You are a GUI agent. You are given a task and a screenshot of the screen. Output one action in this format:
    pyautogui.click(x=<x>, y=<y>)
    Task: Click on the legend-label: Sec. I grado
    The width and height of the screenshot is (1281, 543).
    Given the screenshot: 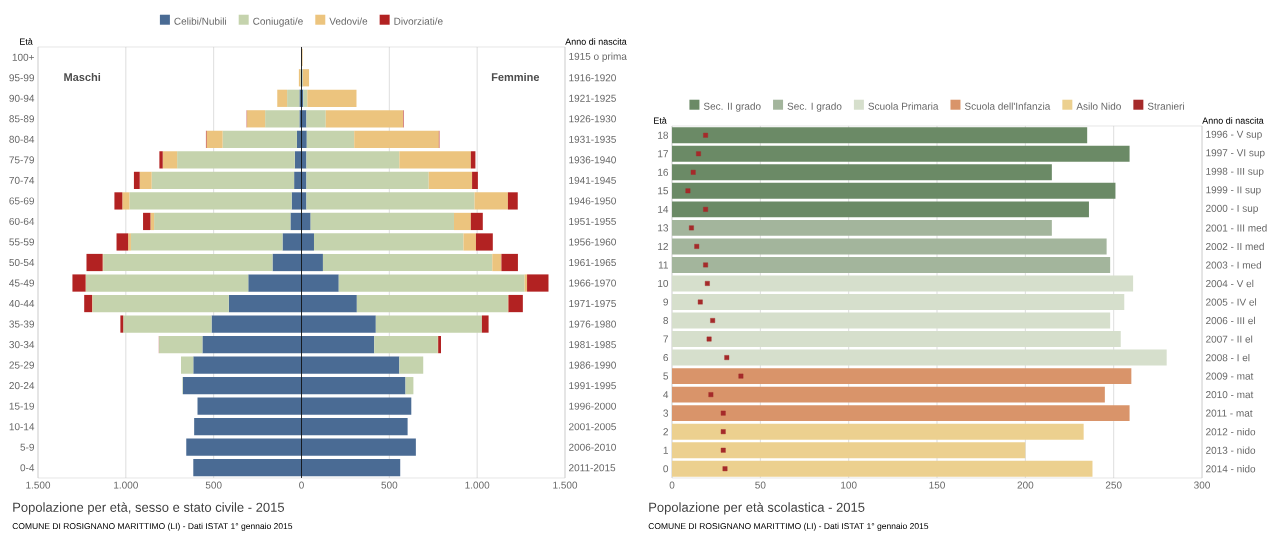 What is the action you would take?
    pyautogui.click(x=814, y=107)
    